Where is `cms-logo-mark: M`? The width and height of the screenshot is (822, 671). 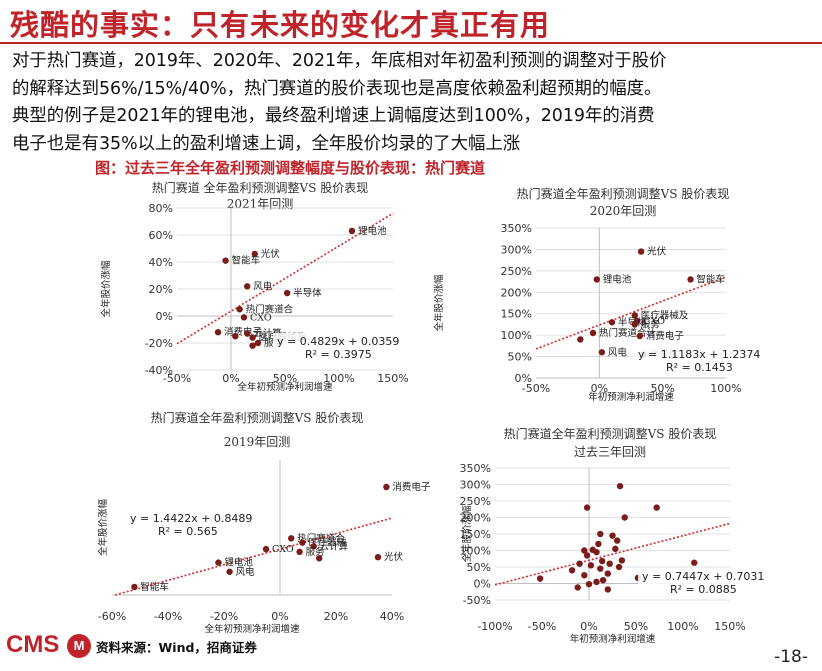 cms-logo-mark: M is located at coordinates (79, 646).